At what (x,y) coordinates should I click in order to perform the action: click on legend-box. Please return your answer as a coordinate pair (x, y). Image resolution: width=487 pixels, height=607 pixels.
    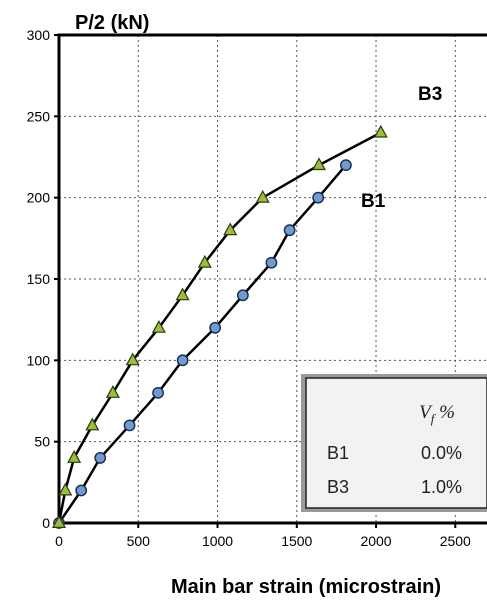
    Looking at the image, I should click on (396, 443).